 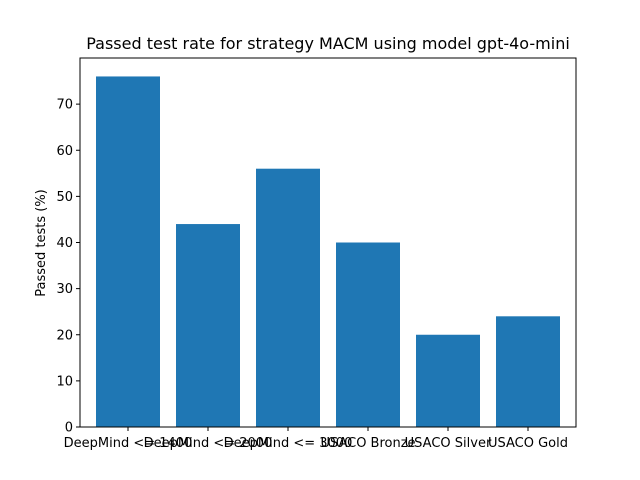 I want to click on y-tick-label: 60, so click(x=64, y=151).